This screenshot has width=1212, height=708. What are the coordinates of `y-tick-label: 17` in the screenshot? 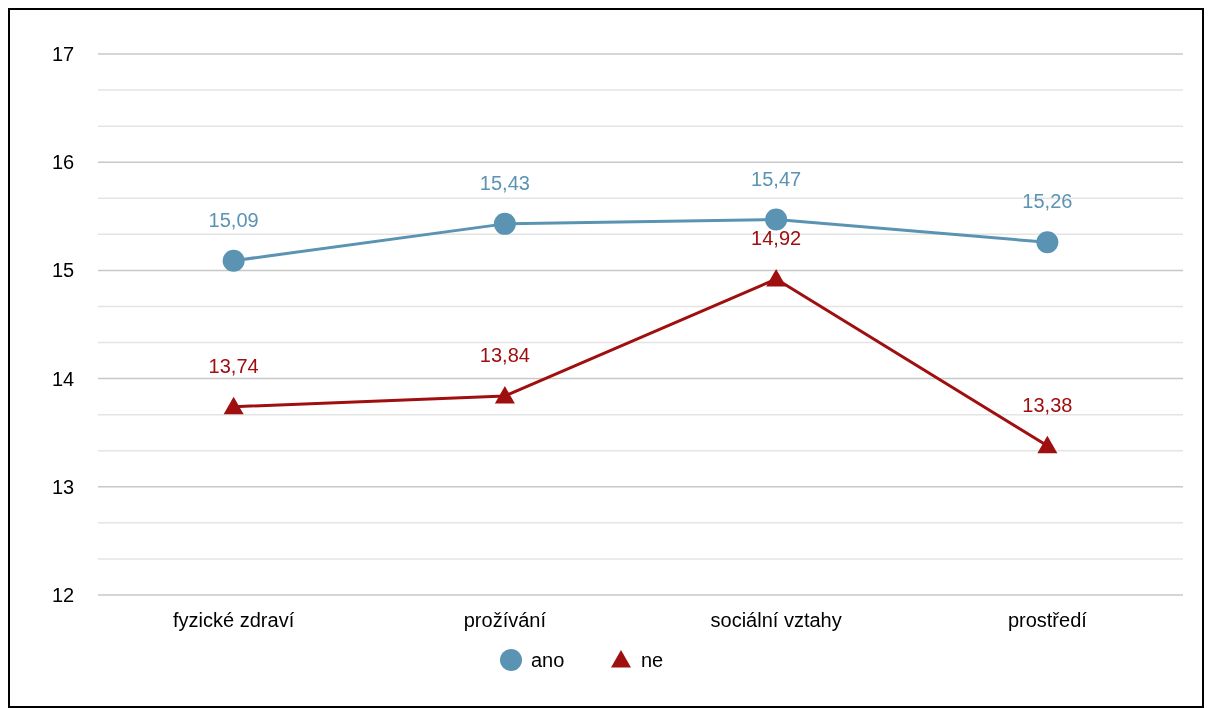 It's located at (63, 54).